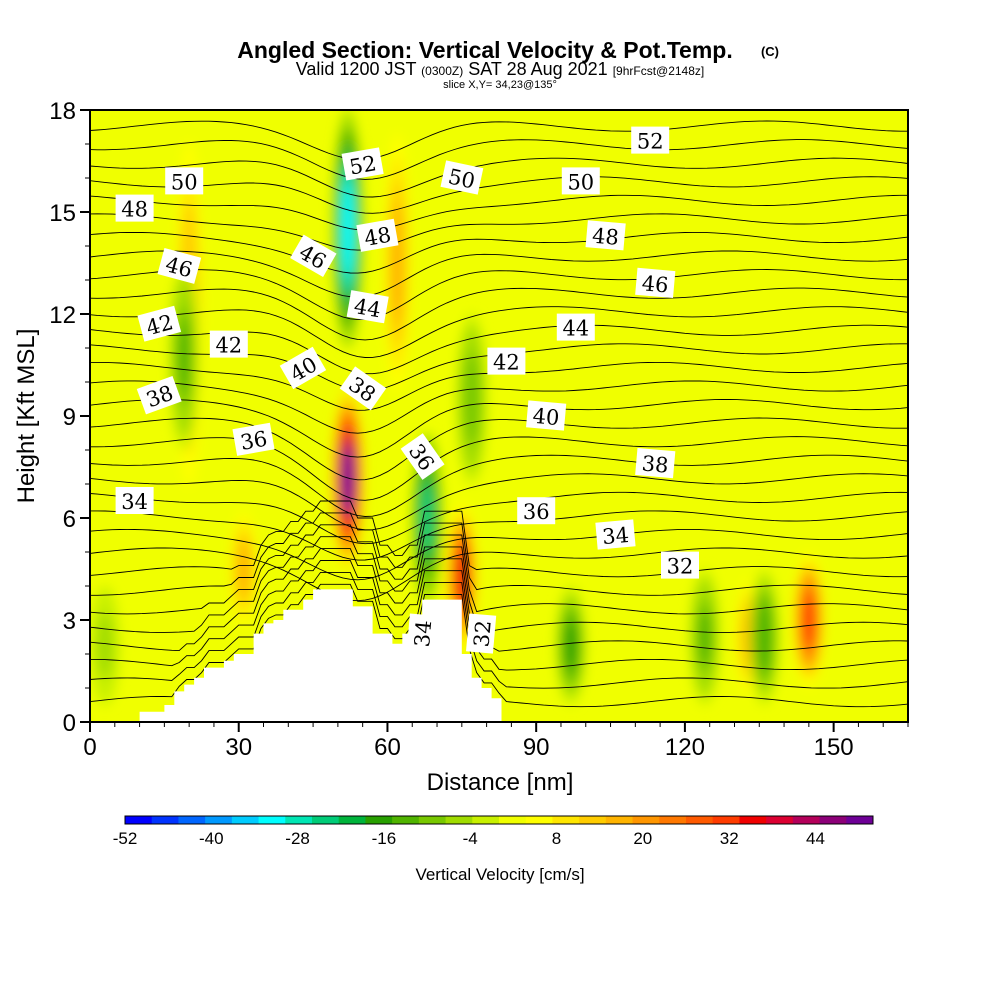  I want to click on subtitle-fcst: [9hrFcst@2148z], so click(659, 71).